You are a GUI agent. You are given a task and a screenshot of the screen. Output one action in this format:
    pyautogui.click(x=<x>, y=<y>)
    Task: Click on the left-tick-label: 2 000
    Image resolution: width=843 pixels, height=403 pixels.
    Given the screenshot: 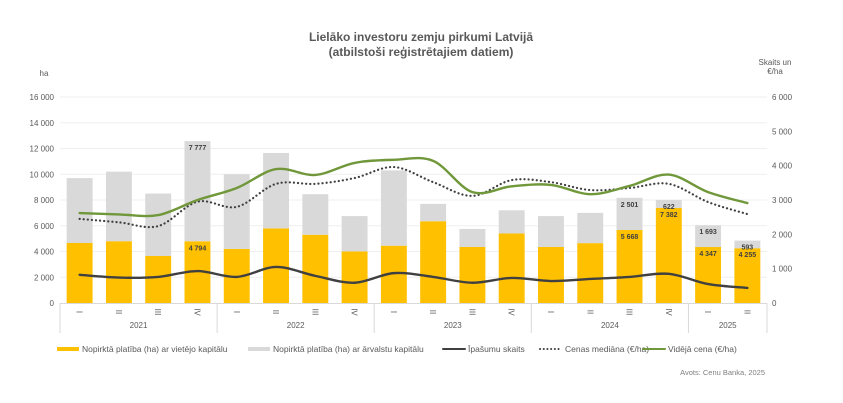 What is the action you would take?
    pyautogui.click(x=44, y=277)
    